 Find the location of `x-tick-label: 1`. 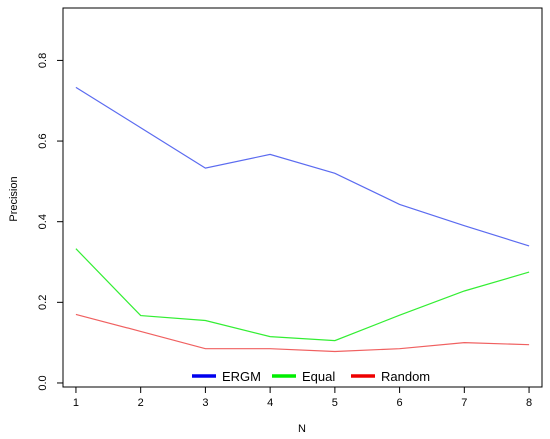

x-tick-label: 1 is located at coordinates (76, 403).